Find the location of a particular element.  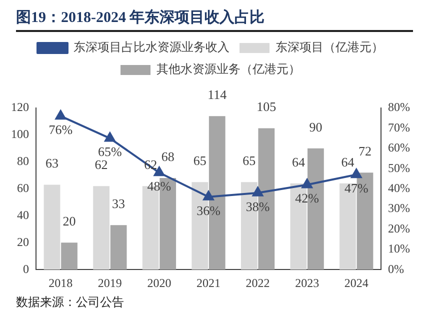

data-label: 42% is located at coordinates (307, 198).